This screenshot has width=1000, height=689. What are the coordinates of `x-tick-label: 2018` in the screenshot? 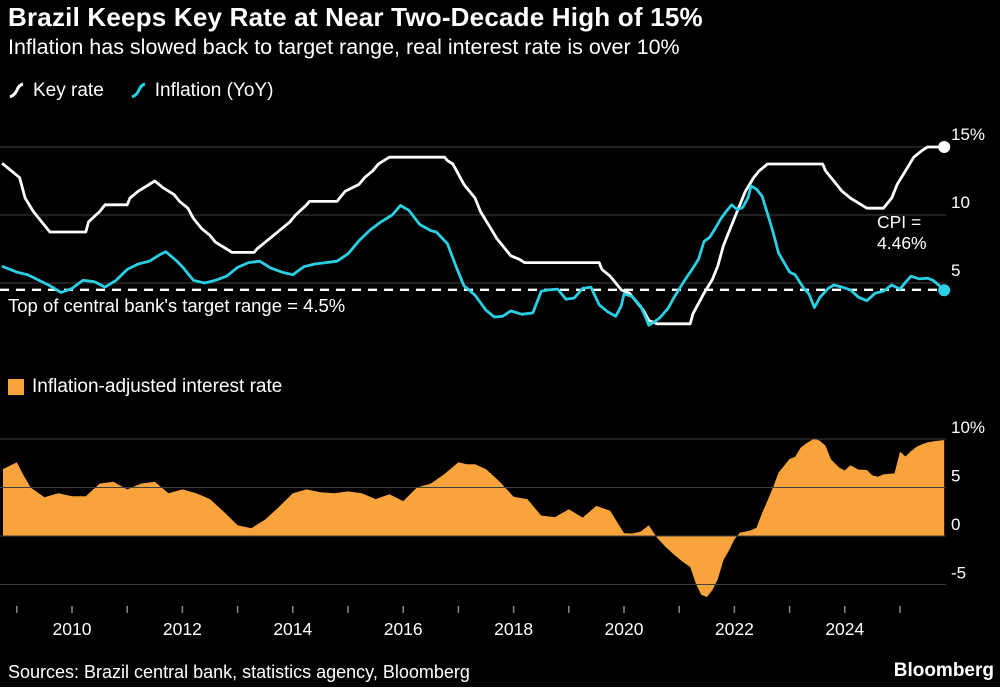 It's located at (513, 629).